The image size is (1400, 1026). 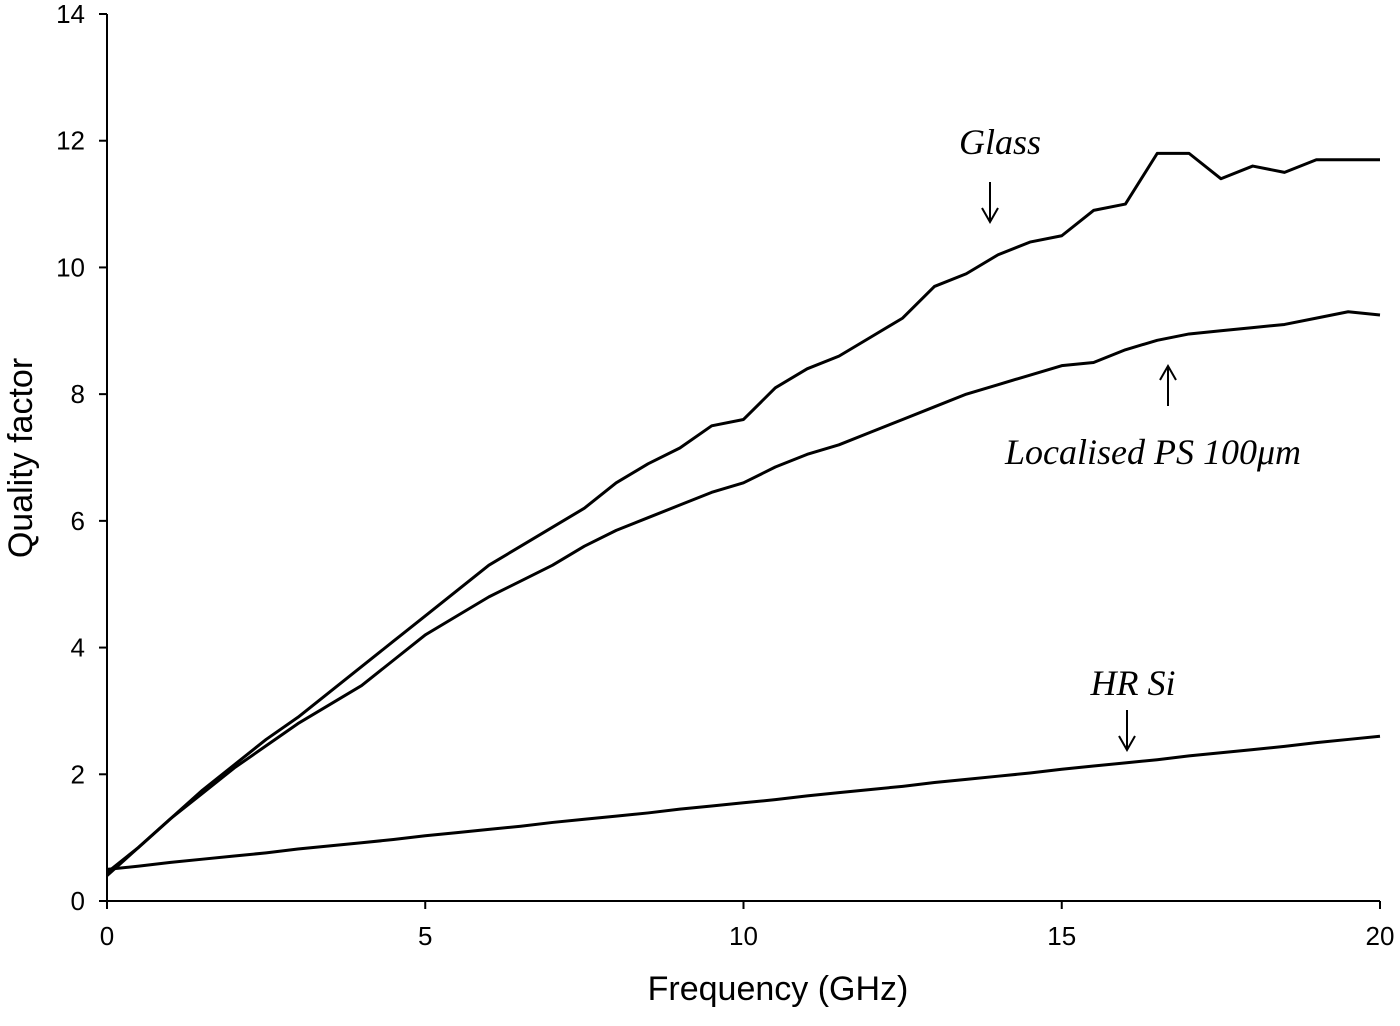 I want to click on y-tick-label: 12, so click(x=70, y=141).